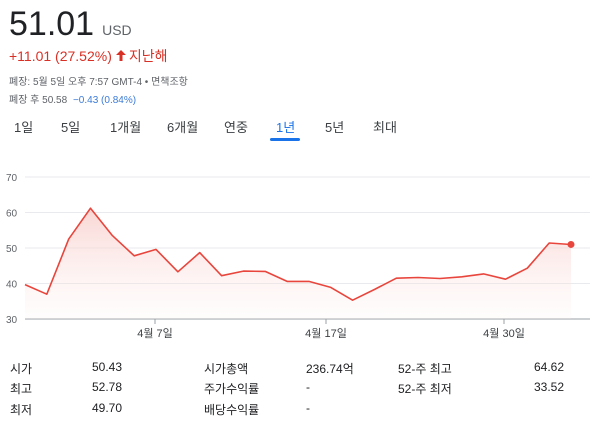 This screenshot has width=600, height=425. Describe the element at coordinates (107, 367) in the screenshot. I see `stat-value: 50.43` at that location.